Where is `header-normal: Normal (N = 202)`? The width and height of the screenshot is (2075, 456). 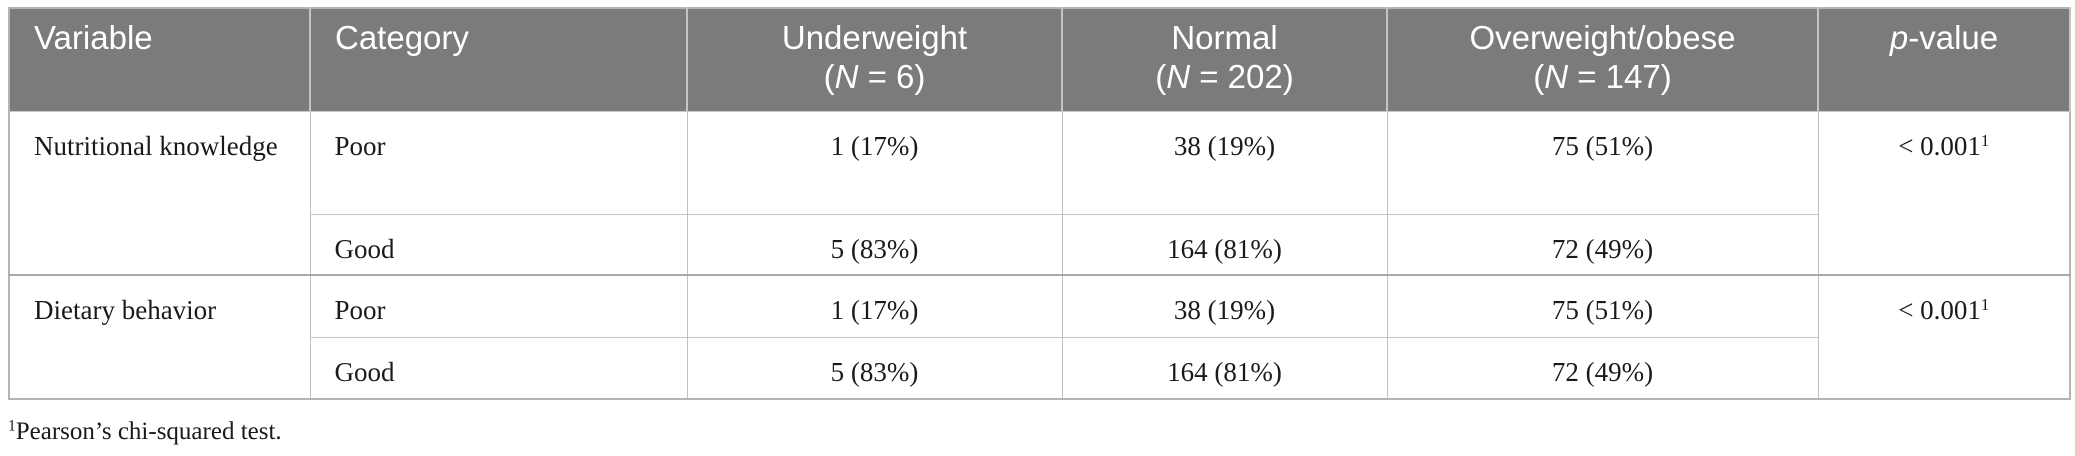 header-normal: Normal (N = 202) is located at coordinates (1225, 59).